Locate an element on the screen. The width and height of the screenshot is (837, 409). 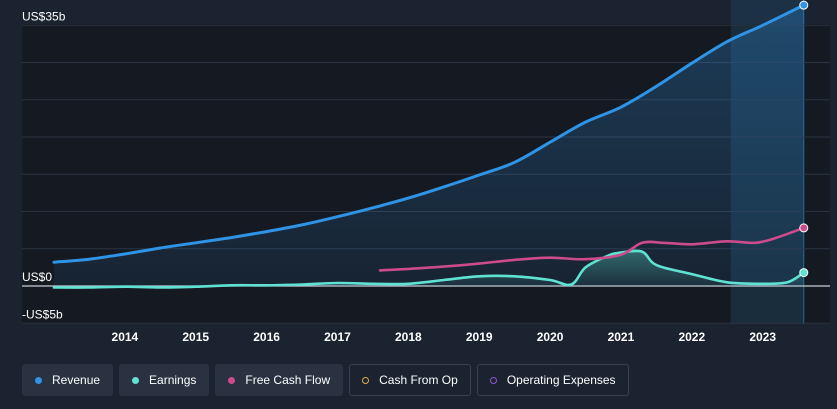
x-tick-label: 2021 is located at coordinates (621, 337).